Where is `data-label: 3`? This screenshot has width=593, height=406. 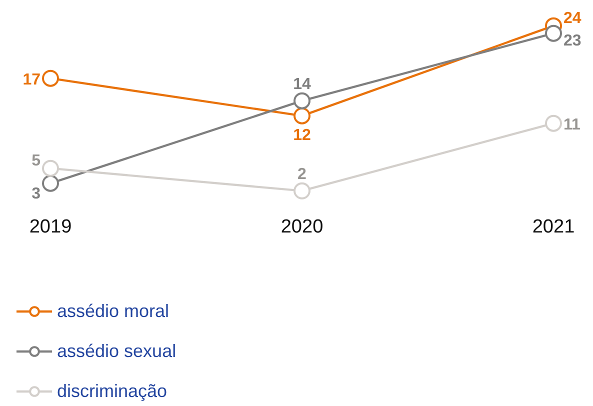
data-label: 3 is located at coordinates (36, 193).